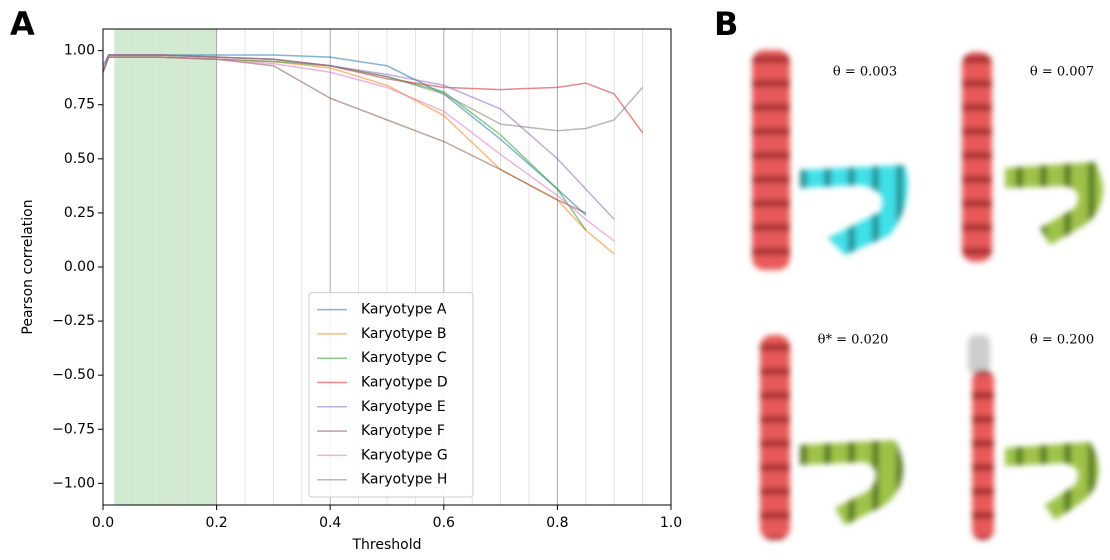 This screenshot has width=1110, height=560. What do you see at coordinates (404, 310) in the screenshot?
I see `legend-label: Karyotype A` at bounding box center [404, 310].